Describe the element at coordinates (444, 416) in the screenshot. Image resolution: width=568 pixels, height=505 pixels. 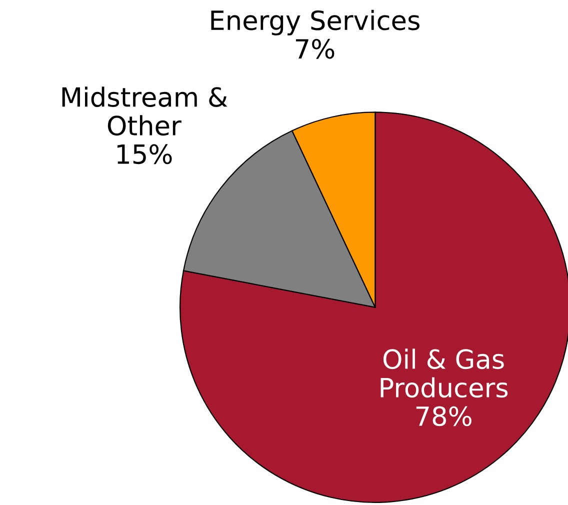
I see `data-label: 78%` at that location.